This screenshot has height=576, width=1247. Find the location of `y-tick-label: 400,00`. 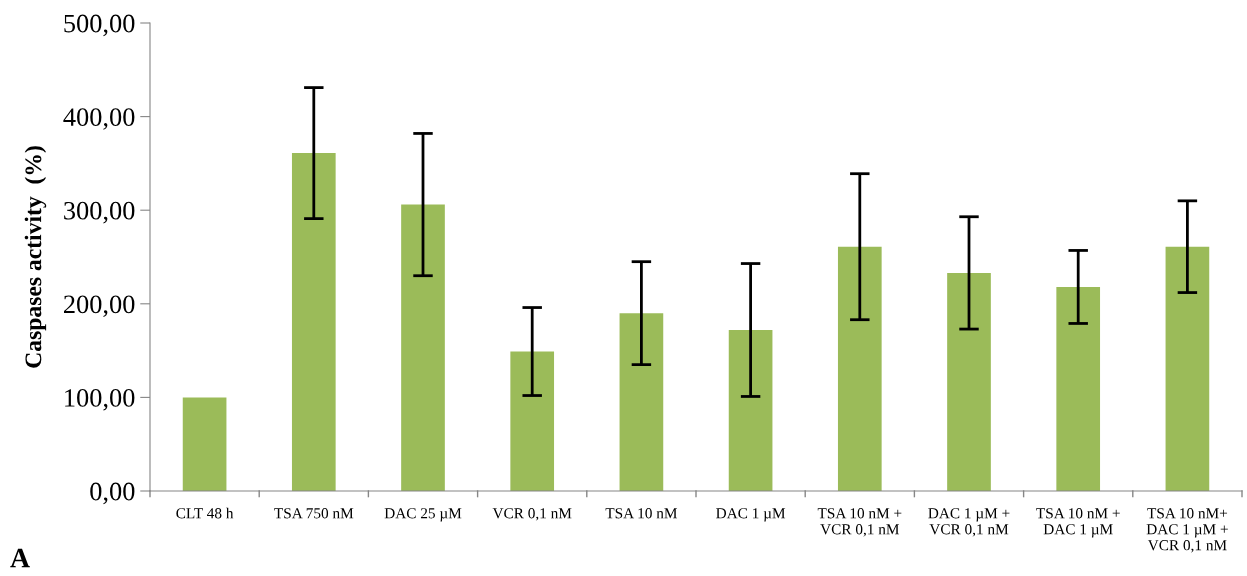

y-tick-label: 400,00 is located at coordinates (99, 119).